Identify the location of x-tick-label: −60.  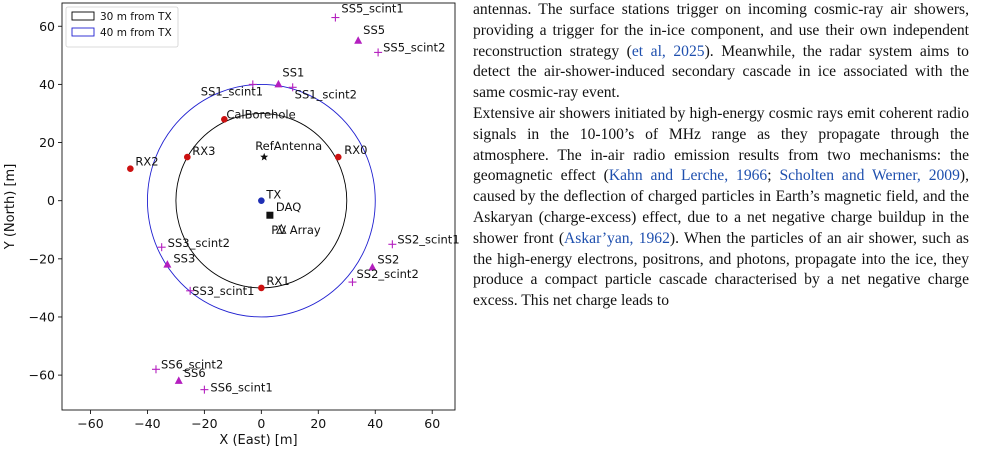
(90, 423).